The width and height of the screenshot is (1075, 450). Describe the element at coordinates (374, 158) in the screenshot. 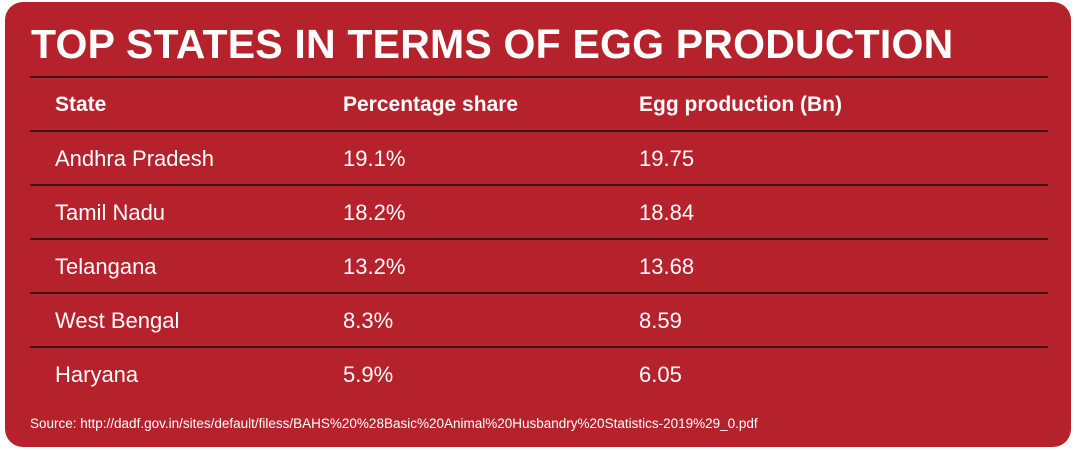

I see `percentage-share-cell: 19.1%` at that location.